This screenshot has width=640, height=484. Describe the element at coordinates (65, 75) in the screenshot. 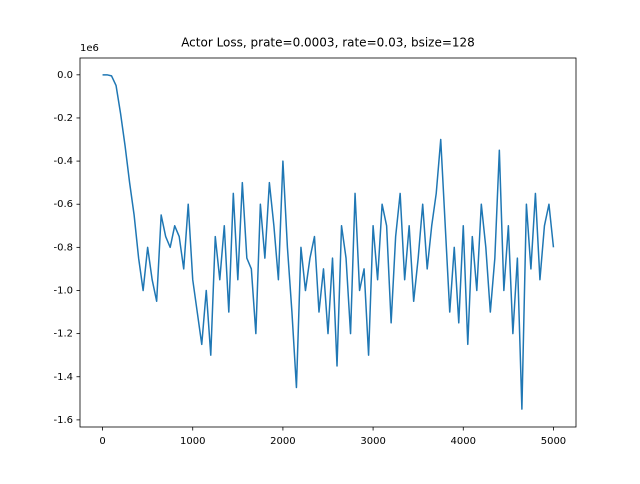

I see `y-tick-label: 0.0` at that location.